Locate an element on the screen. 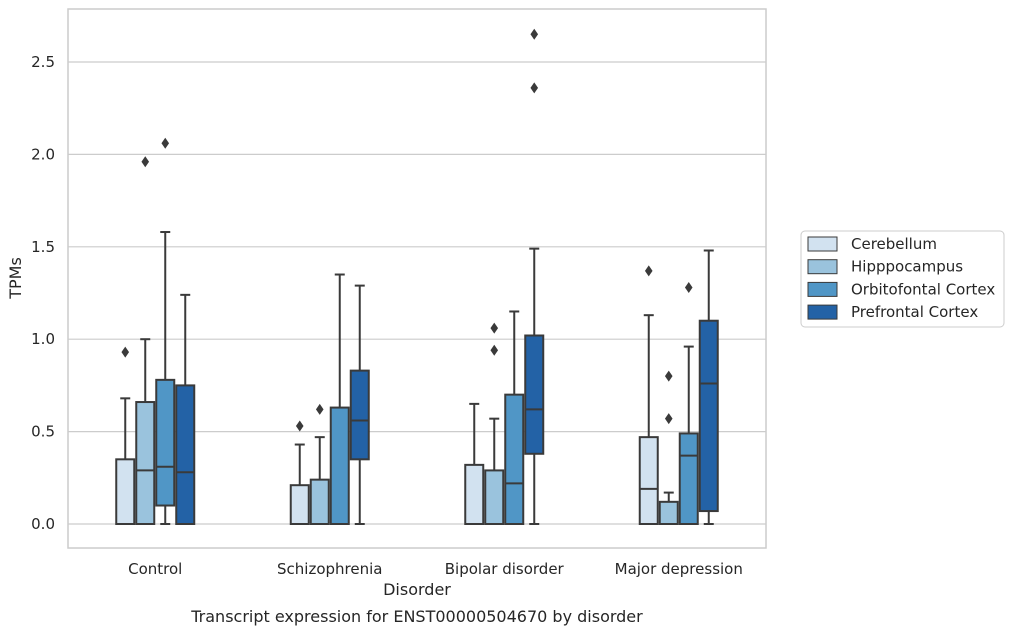 The image size is (1014, 634). x-tick-label: Schizophrenia is located at coordinates (329, 569).